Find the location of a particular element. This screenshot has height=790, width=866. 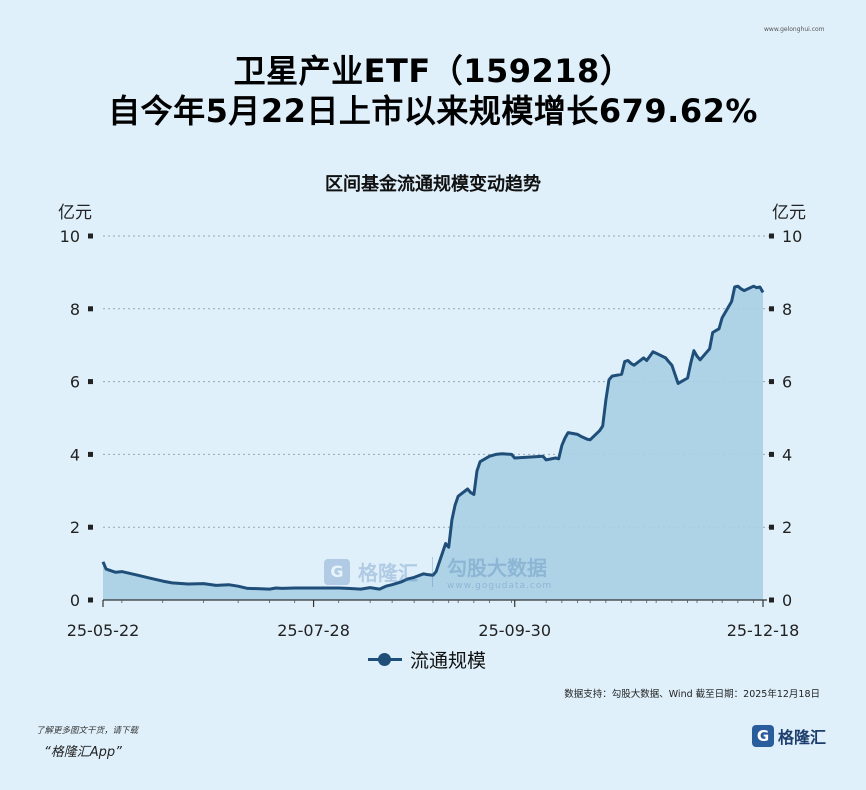

x-tick-label-25-12-18: 25-12-18 is located at coordinates (763, 630).